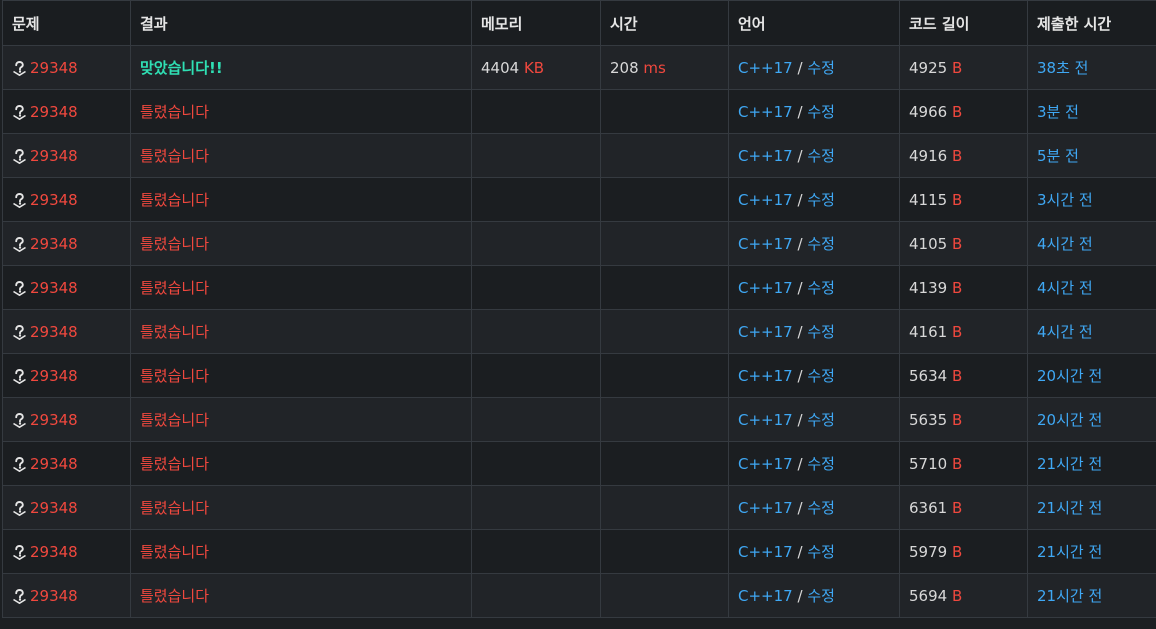  I want to click on code-length-value: 4115, so click(928, 199).